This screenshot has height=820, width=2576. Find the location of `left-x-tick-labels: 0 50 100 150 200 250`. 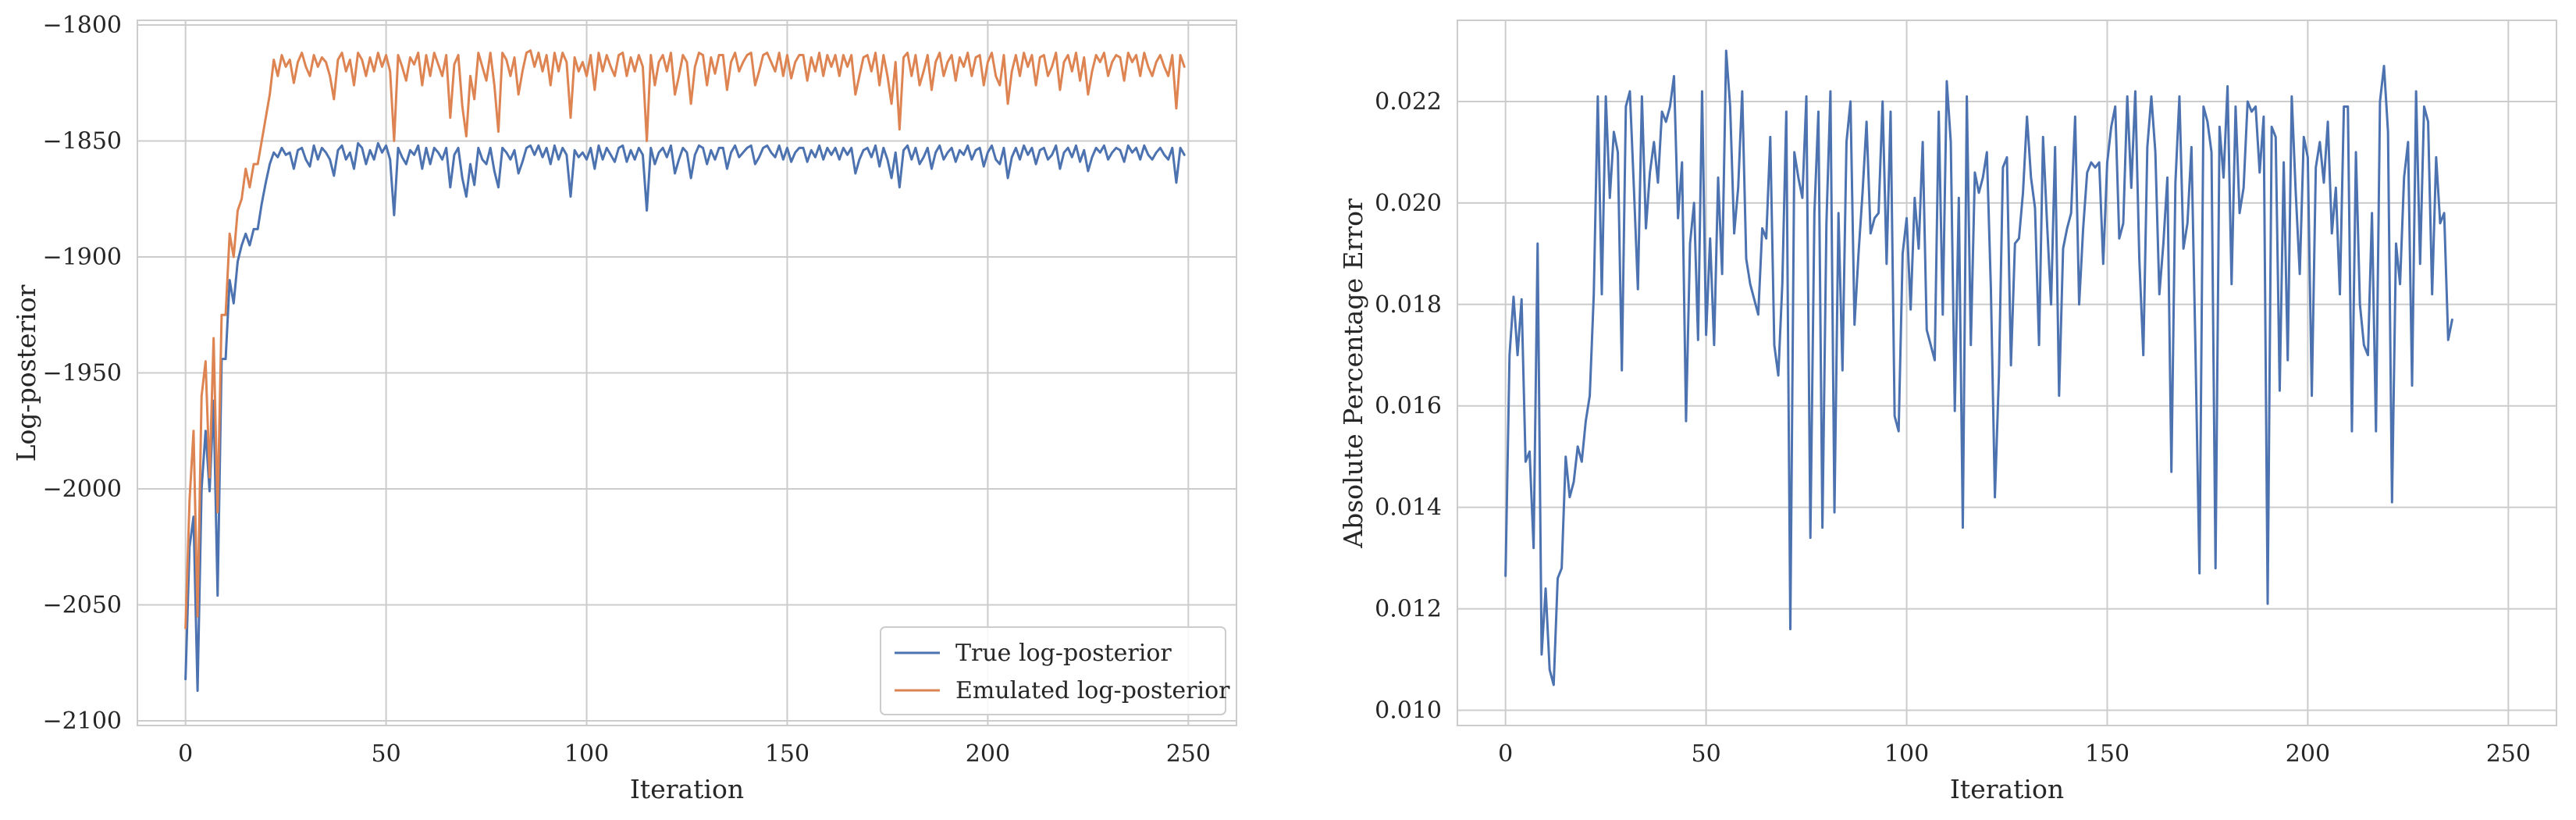

left-x-tick-labels: 0 50 100 150 200 250 is located at coordinates (694, 754).